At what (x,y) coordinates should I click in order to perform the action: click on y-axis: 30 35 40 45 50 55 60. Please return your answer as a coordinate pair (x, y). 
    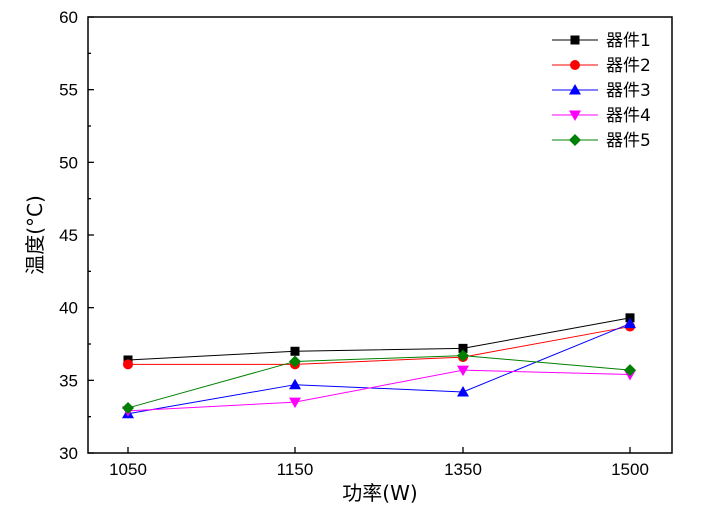
    Looking at the image, I should click on (76, 235).